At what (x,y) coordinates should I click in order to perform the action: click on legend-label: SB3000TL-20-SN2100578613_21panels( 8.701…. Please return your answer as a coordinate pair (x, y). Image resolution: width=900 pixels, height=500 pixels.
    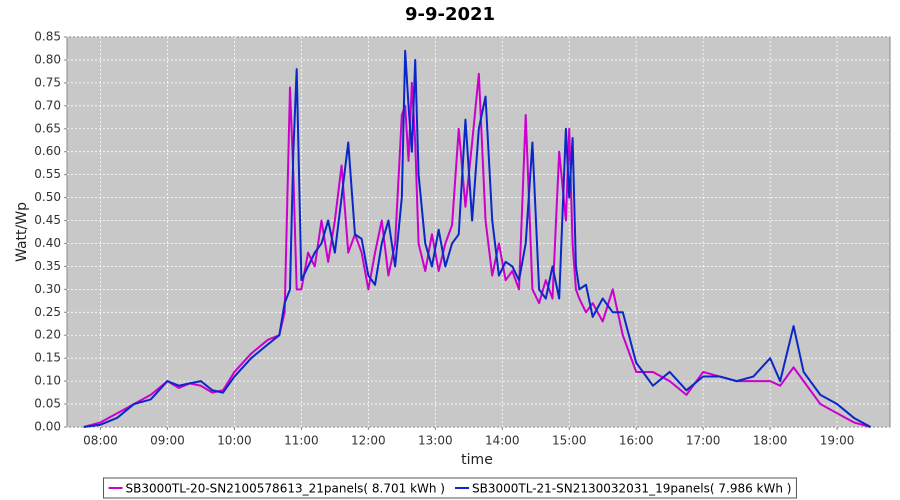
    Looking at the image, I should click on (285, 489).